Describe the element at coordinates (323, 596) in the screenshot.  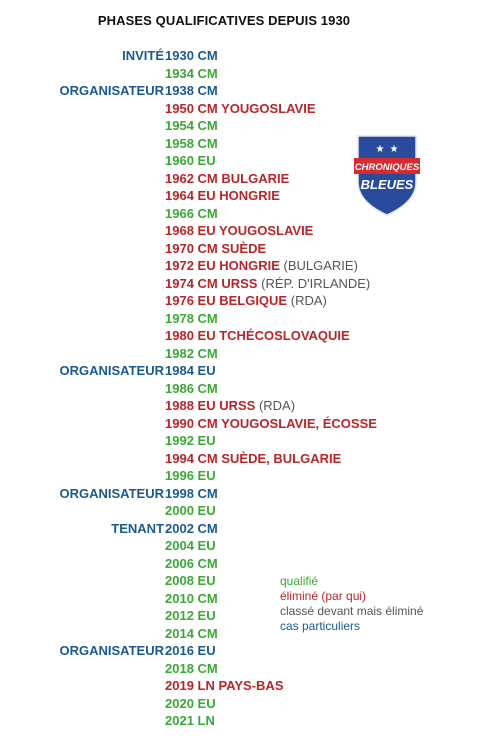
I see `legend-item-eliminated: éliminé (par qui)` at that location.